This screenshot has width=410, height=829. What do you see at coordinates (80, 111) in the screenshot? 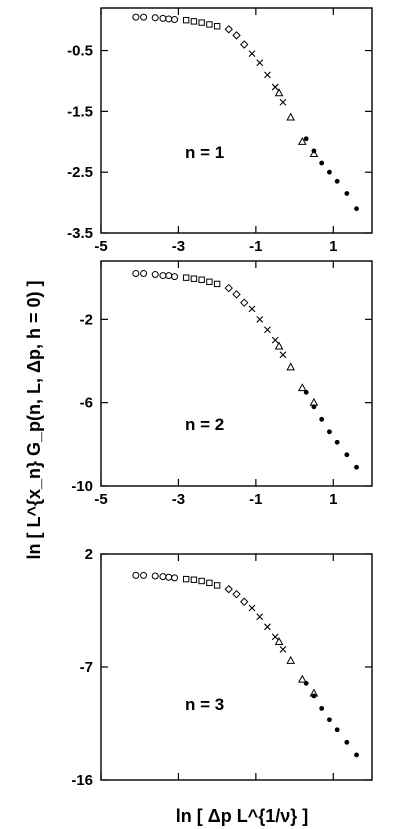
I see `y-tick-label: -1.5` at bounding box center [80, 111].